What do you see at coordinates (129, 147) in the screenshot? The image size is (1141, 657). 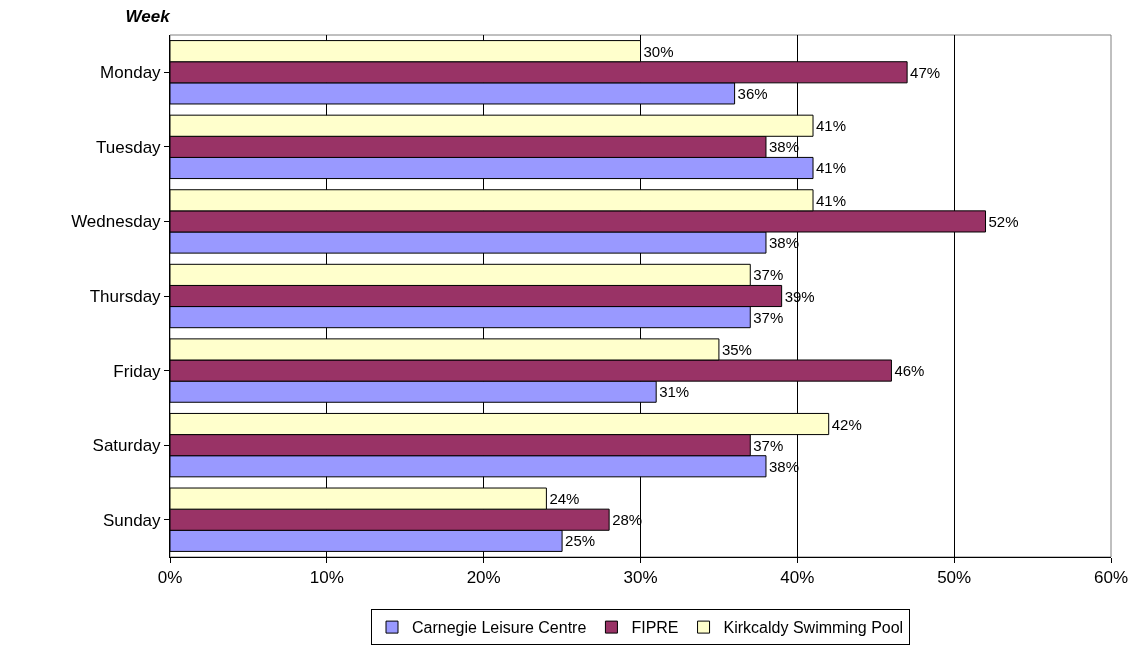 I see `y-tick-label: Tuesday` at bounding box center [129, 147].